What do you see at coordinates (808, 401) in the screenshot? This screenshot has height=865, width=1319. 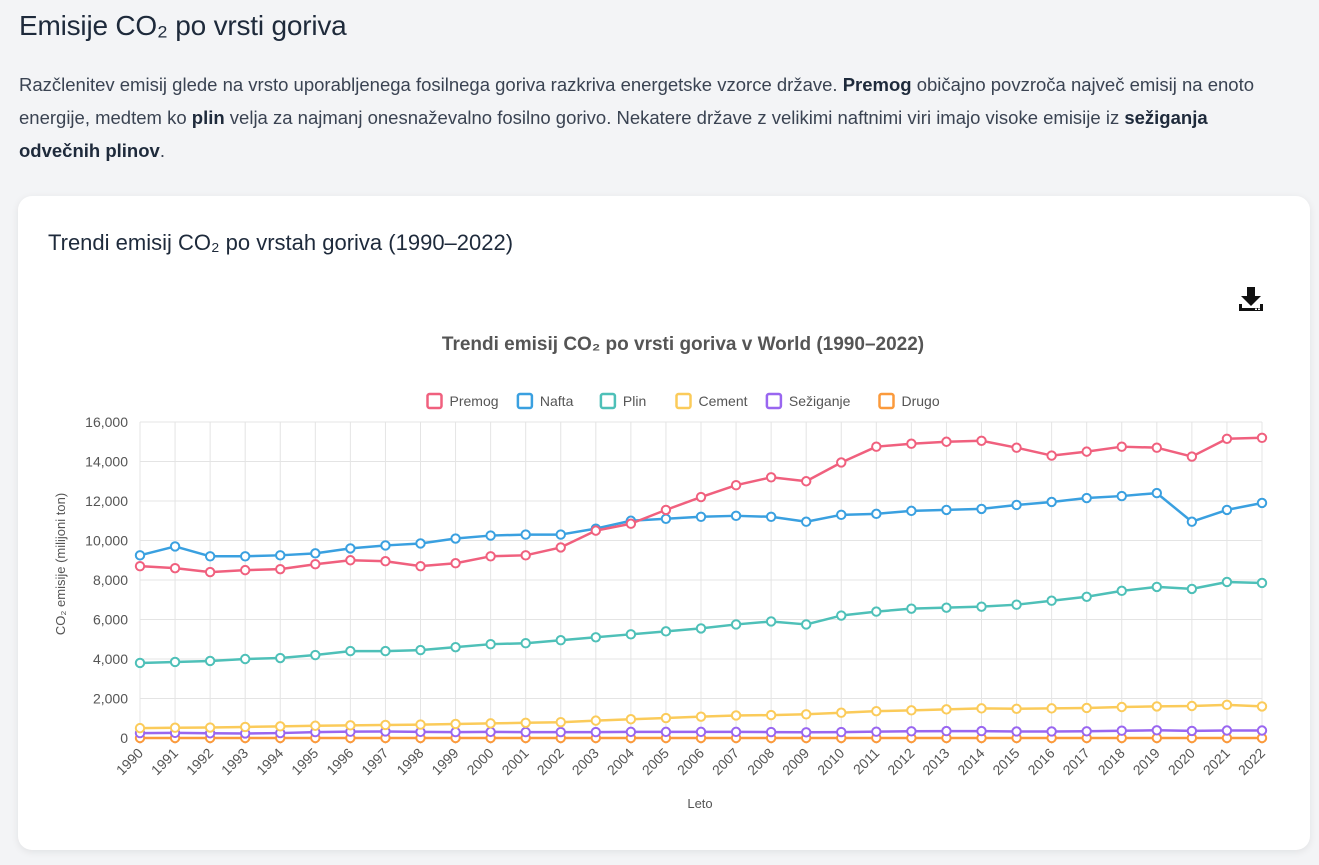 I see `legend-item-sežiganje: Sežiganje` at bounding box center [808, 401].